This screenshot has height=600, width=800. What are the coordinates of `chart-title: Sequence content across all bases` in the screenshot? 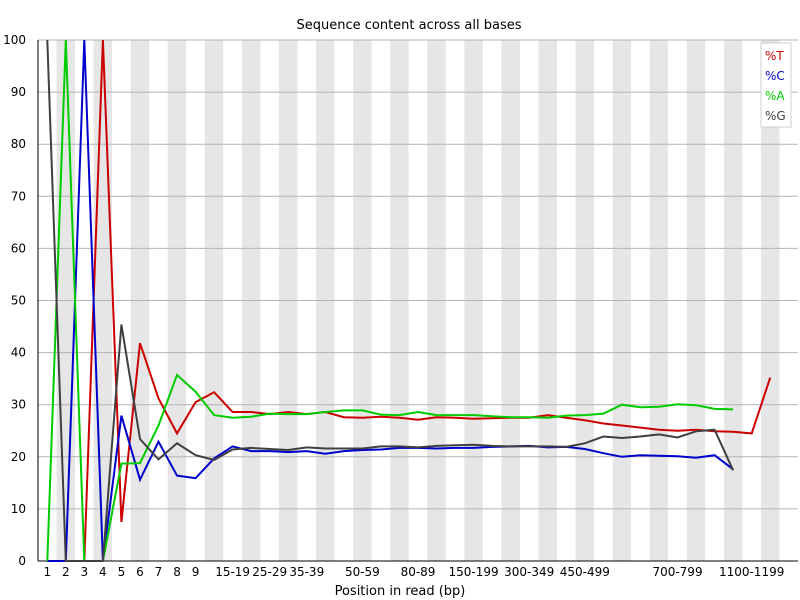 It's located at (408, 25).